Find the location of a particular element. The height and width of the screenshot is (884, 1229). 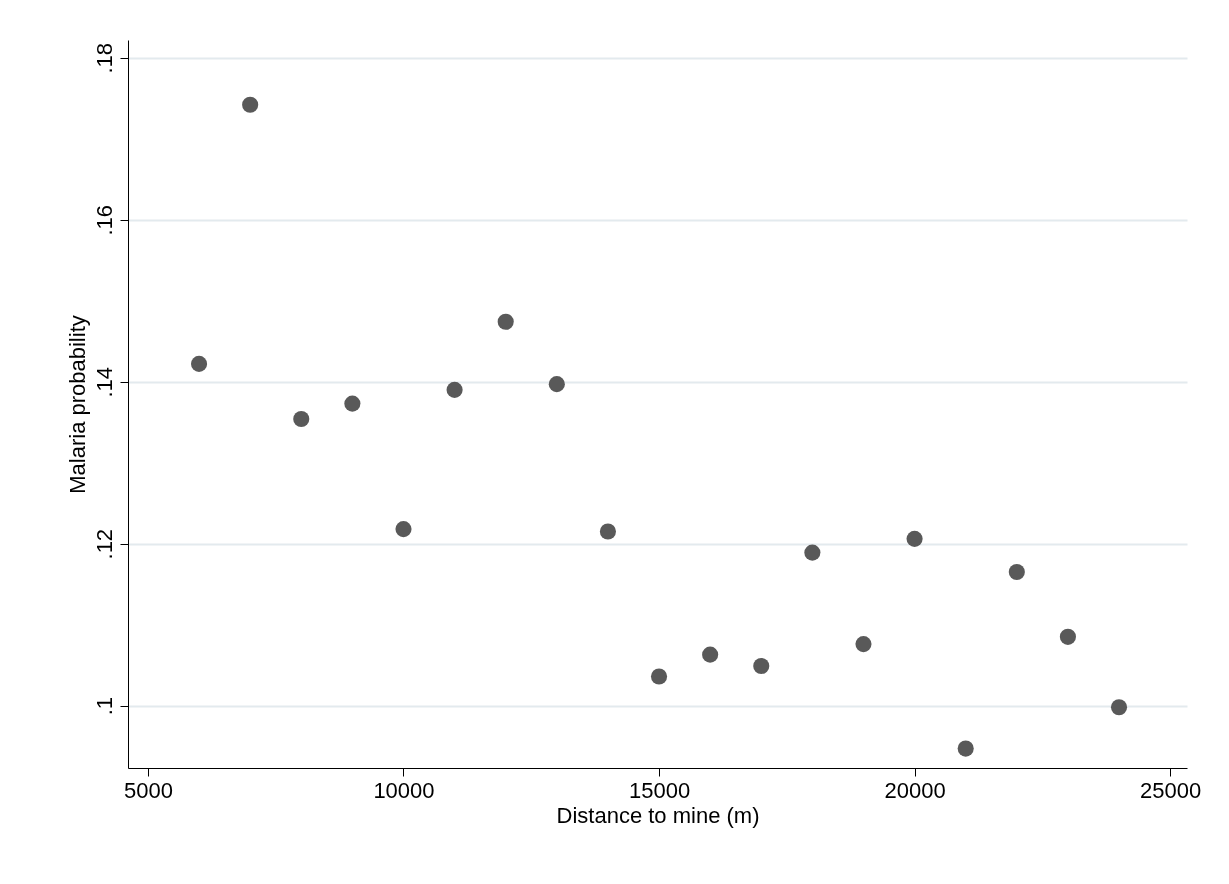

x-tick-label: 10000 is located at coordinates (404, 790).